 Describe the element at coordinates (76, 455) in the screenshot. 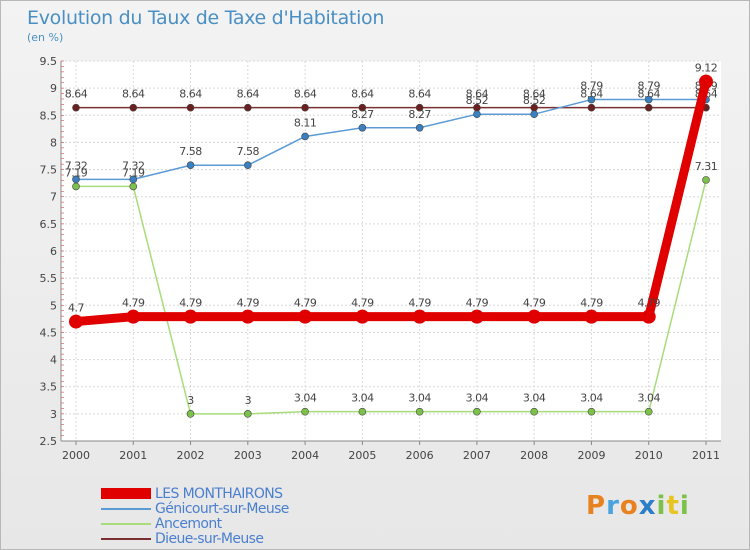

I see `x-tick-label: 2000` at that location.